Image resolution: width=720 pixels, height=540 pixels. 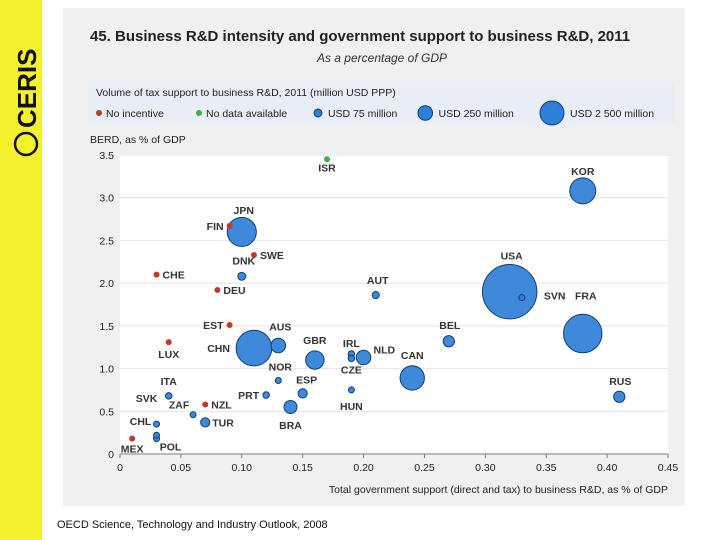 What do you see at coordinates (141, 422) in the screenshot?
I see `point-label-chl: CHL` at bounding box center [141, 422].